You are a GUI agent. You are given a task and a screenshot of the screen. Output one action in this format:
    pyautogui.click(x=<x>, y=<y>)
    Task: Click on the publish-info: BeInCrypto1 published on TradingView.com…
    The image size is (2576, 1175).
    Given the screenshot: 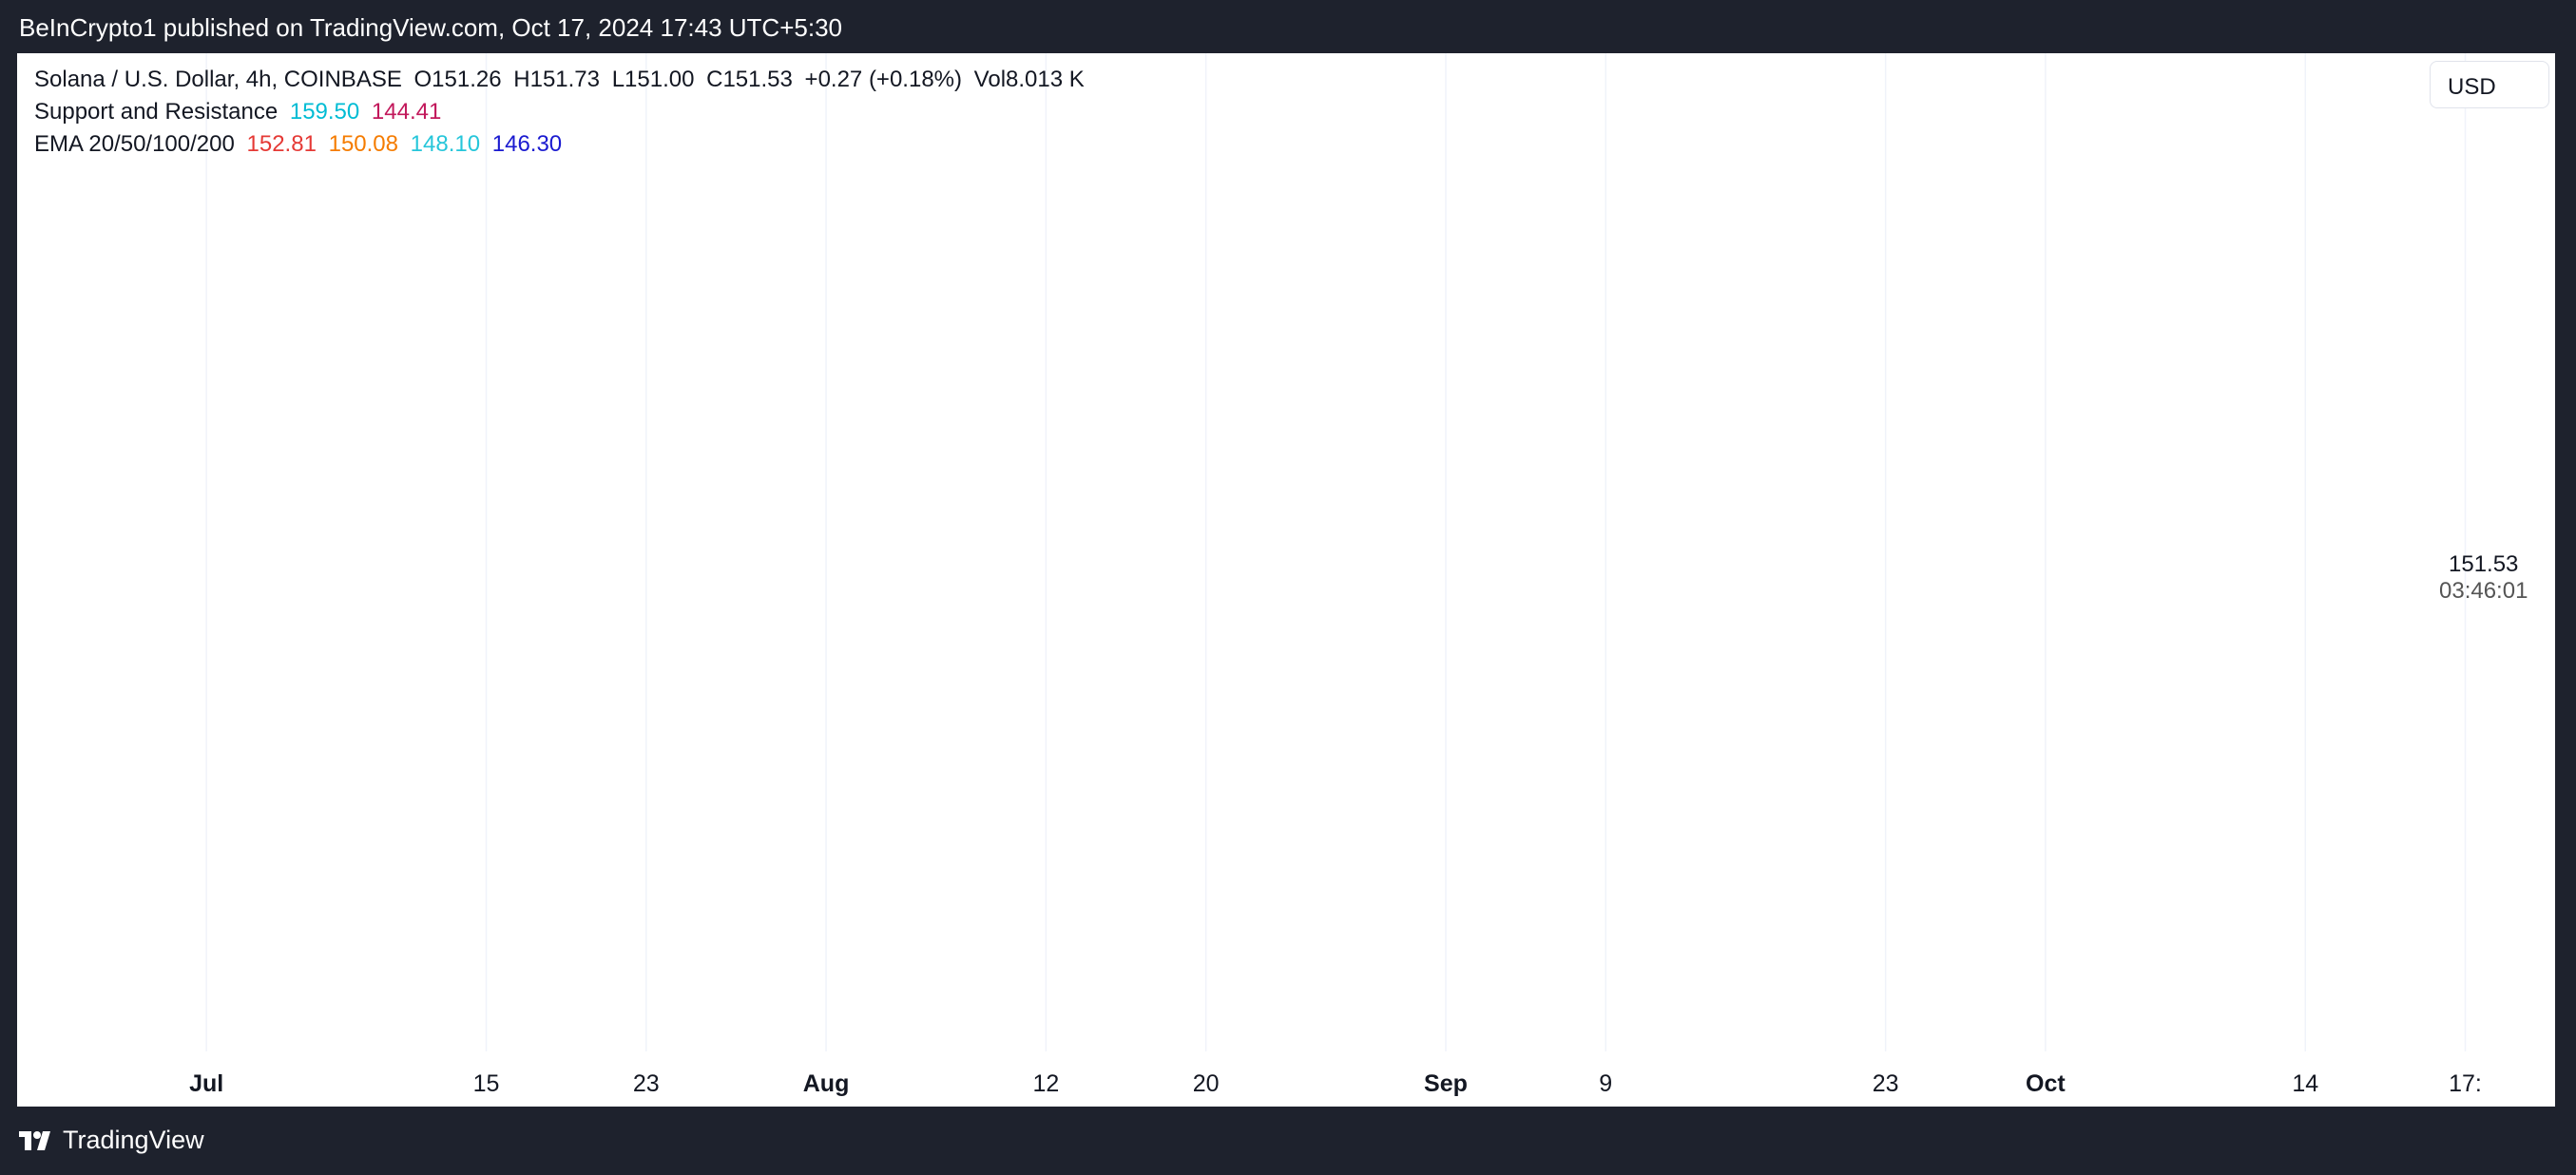 What is the action you would take?
    pyautogui.click(x=430, y=28)
    